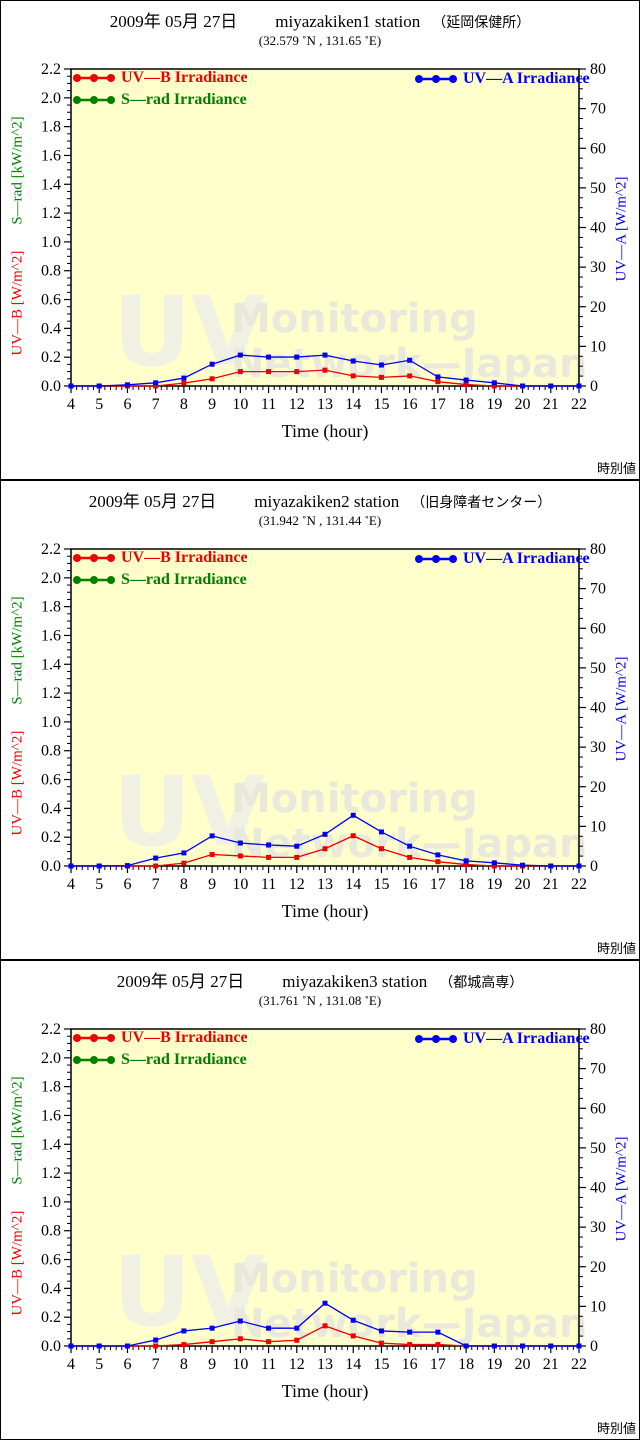 This screenshot has width=640, height=1440. Describe the element at coordinates (494, 1364) in the screenshot. I see `svg-text: 19` at that location.